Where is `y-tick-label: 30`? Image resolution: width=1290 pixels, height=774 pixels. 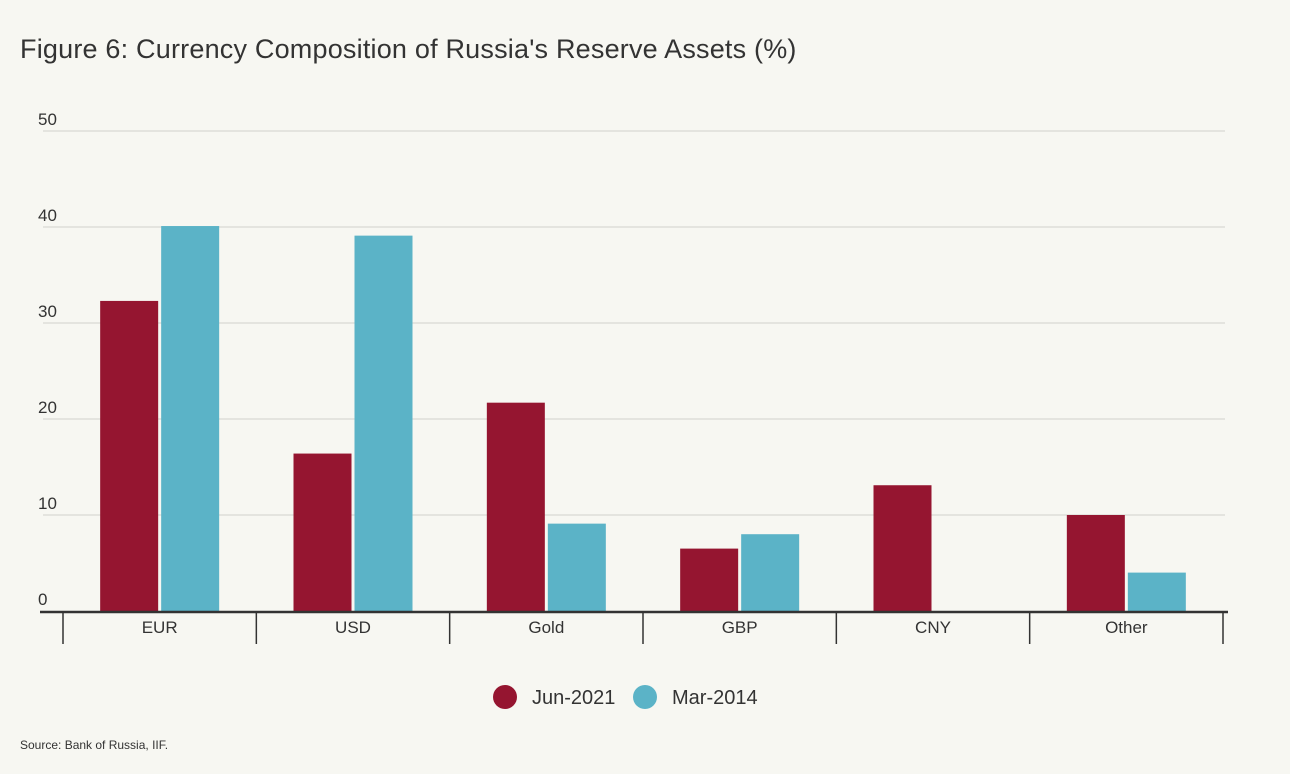
y-tick-label: 30 is located at coordinates (47, 311).